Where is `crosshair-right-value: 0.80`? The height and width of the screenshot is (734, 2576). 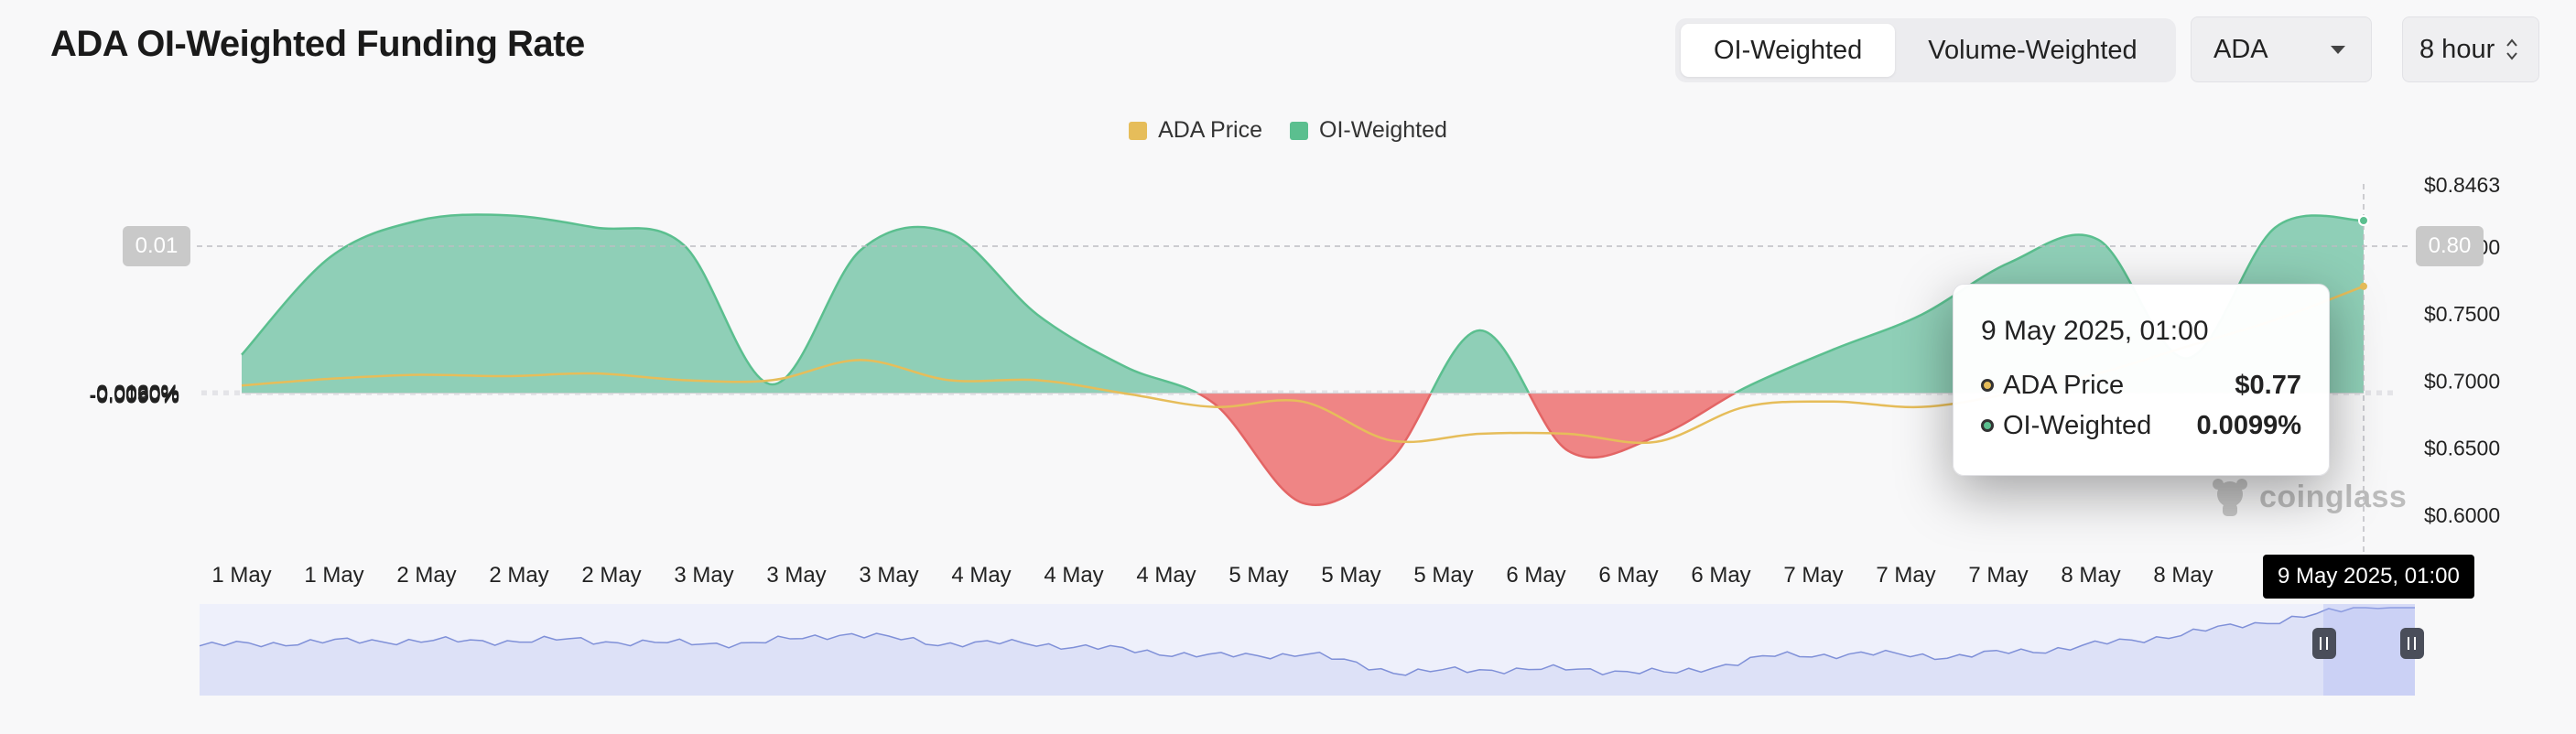
crosshair-right-value: 0.80 is located at coordinates (2450, 246).